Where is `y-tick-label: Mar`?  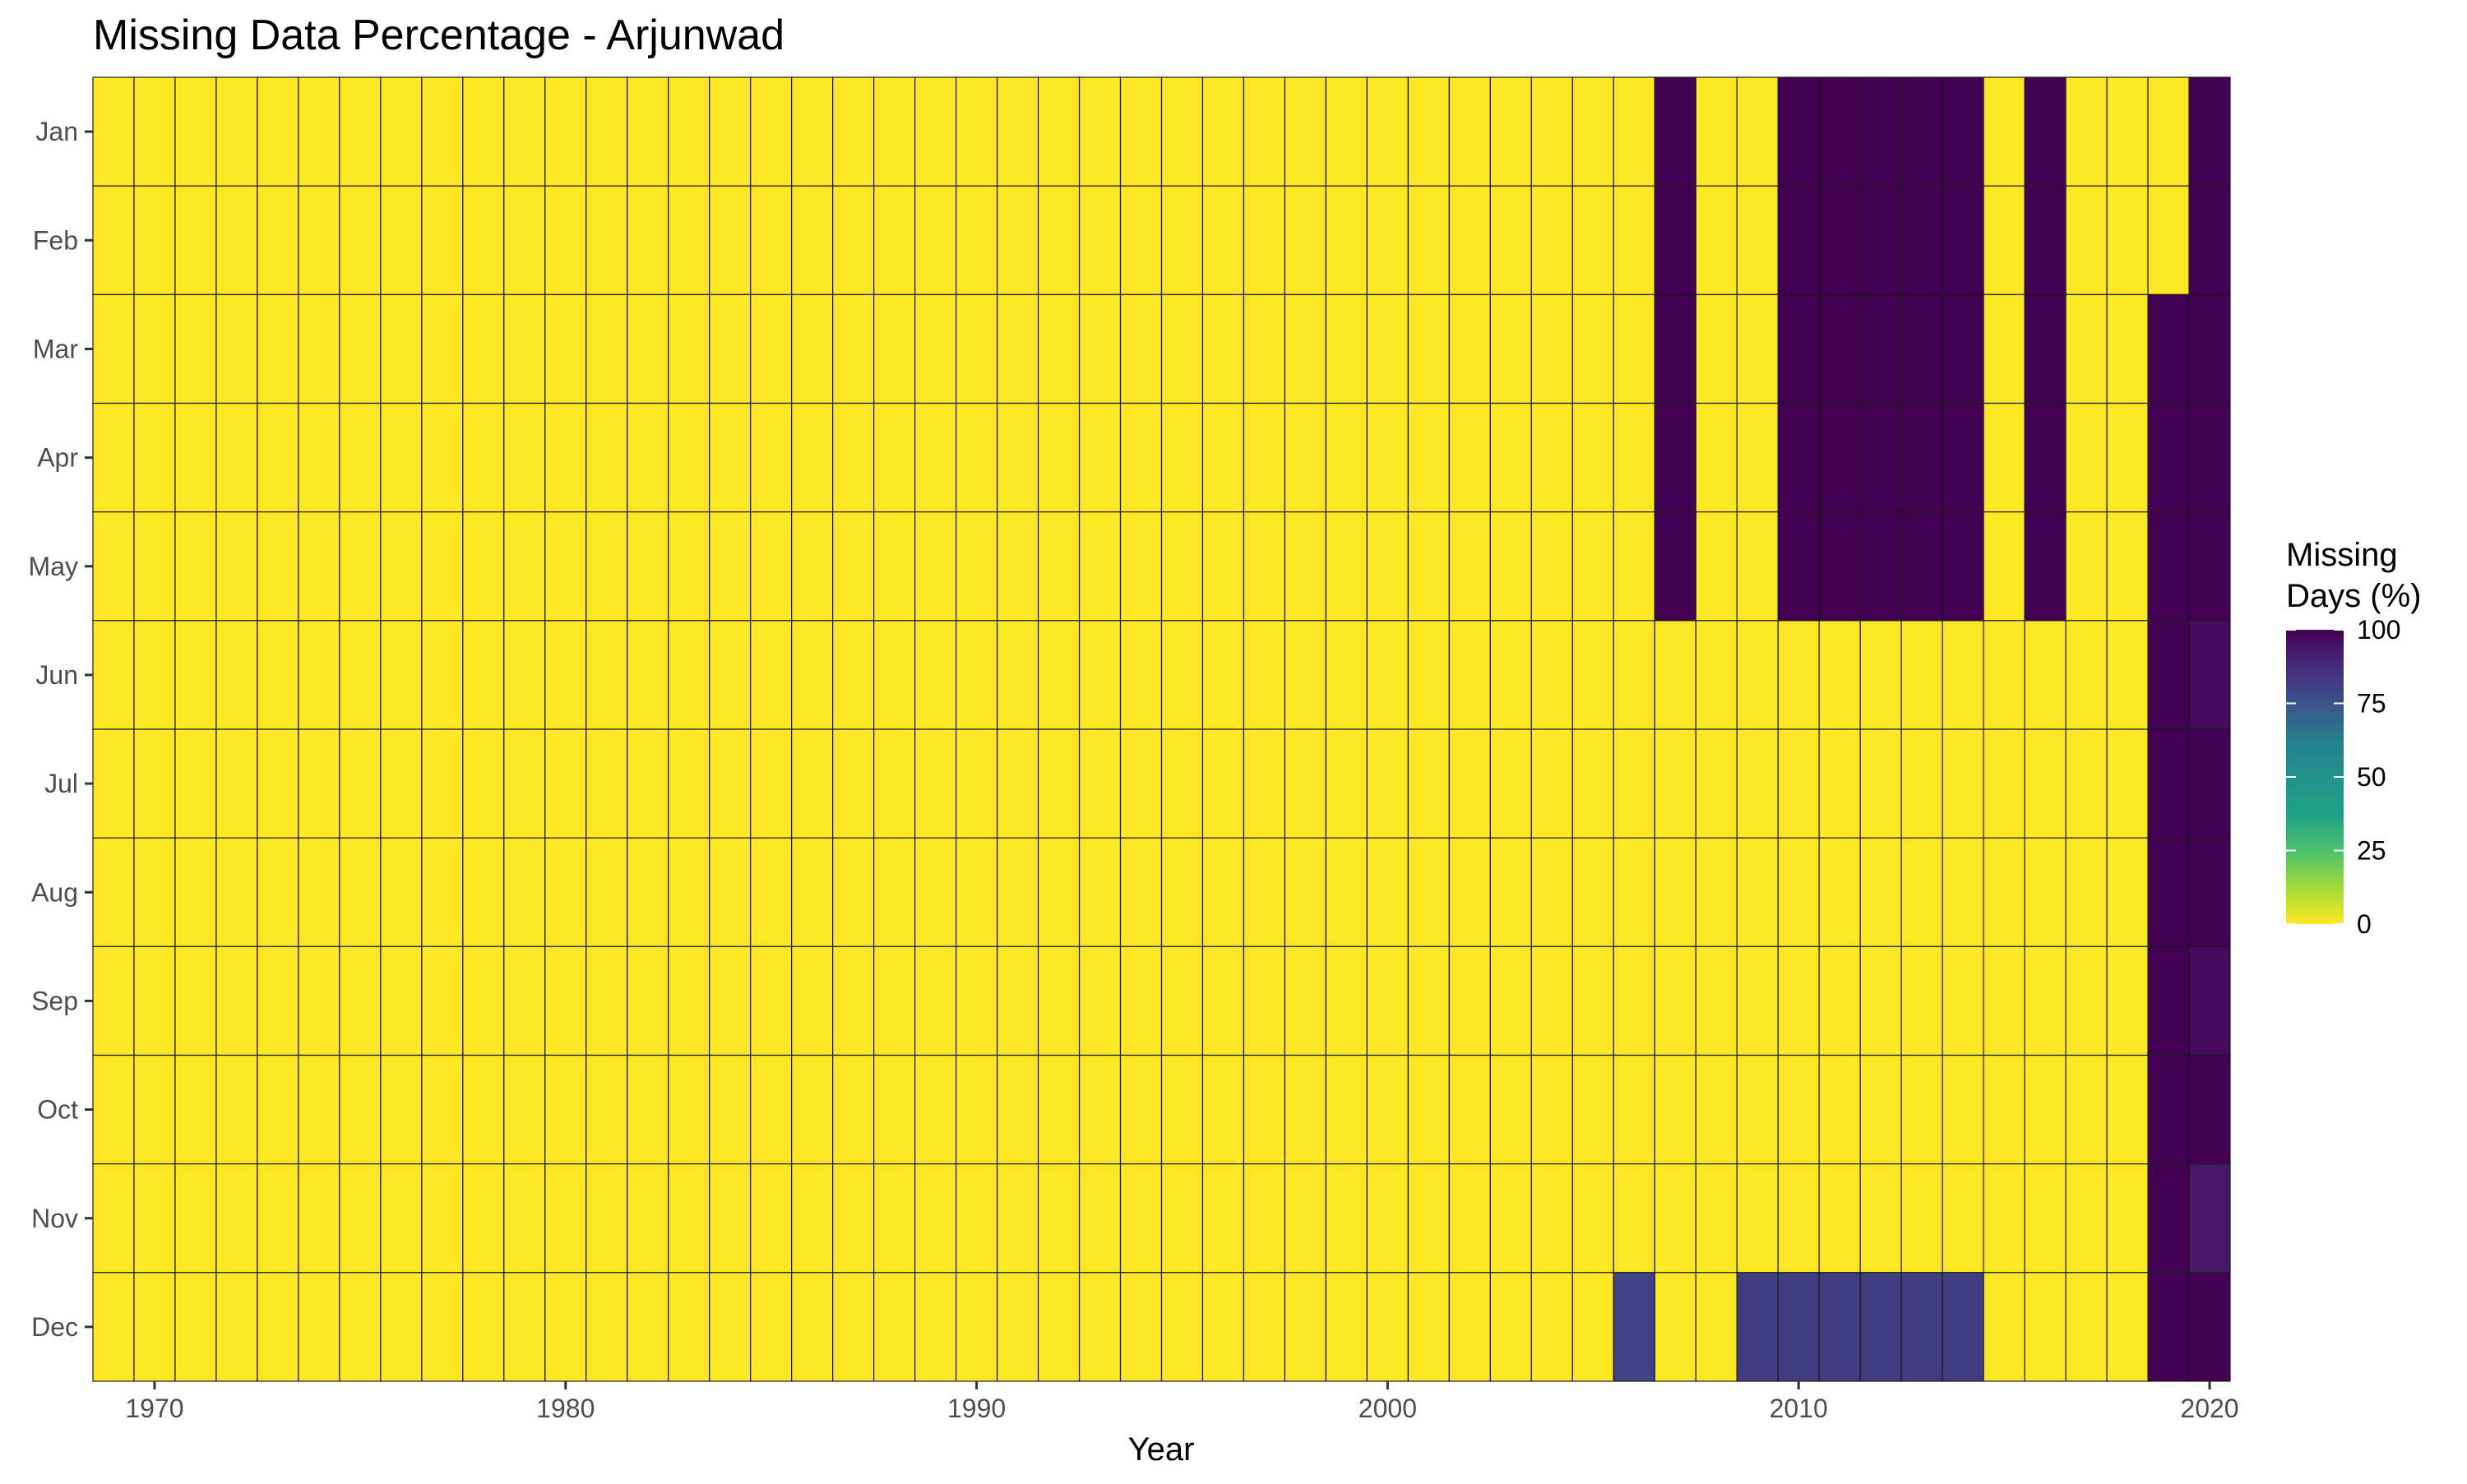
y-tick-label: Mar is located at coordinates (56, 349).